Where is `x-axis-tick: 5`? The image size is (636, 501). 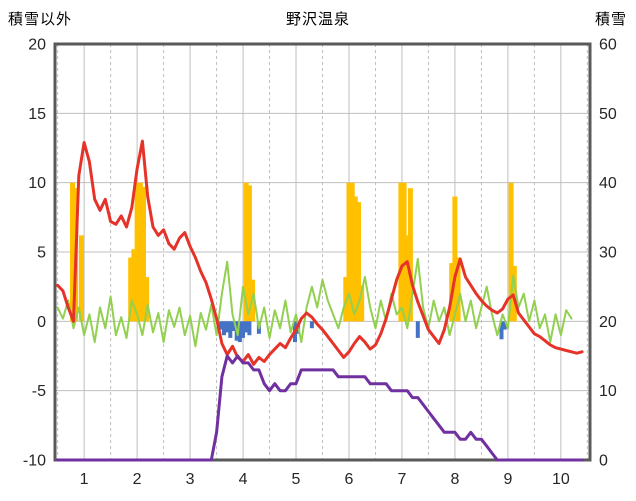
x-axis-tick: 5 is located at coordinates (296, 479).